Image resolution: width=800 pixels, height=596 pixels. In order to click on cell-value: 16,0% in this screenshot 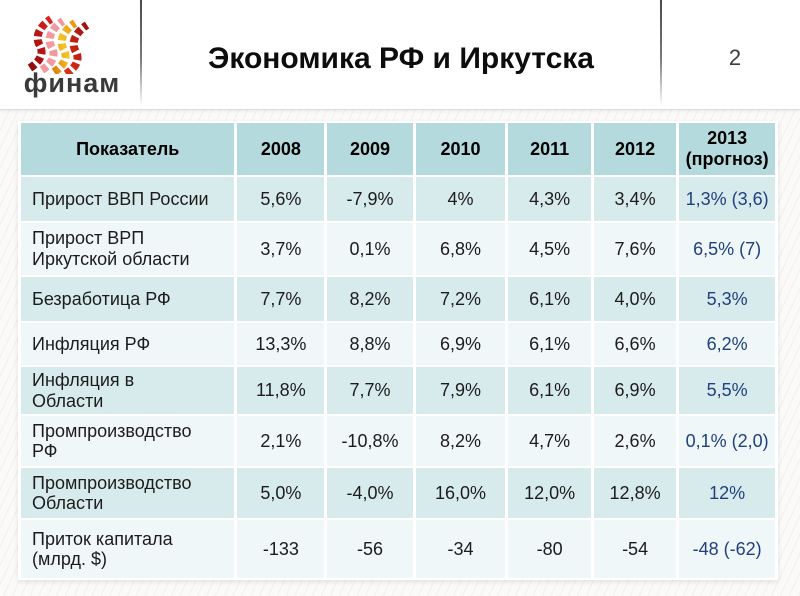, I will do `click(460, 493)`.